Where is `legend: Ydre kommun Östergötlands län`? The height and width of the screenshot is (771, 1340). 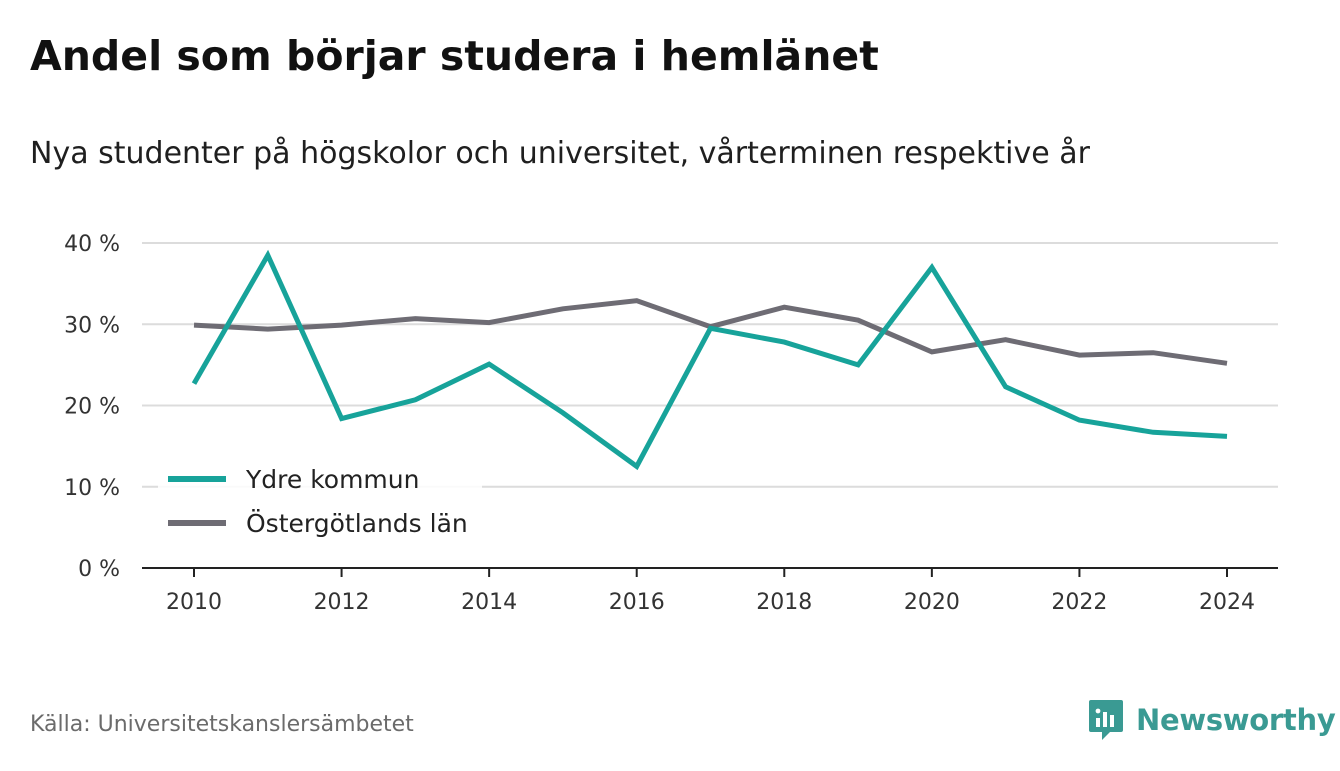
legend: Ydre kommun Östergötlands län is located at coordinates (320, 504).